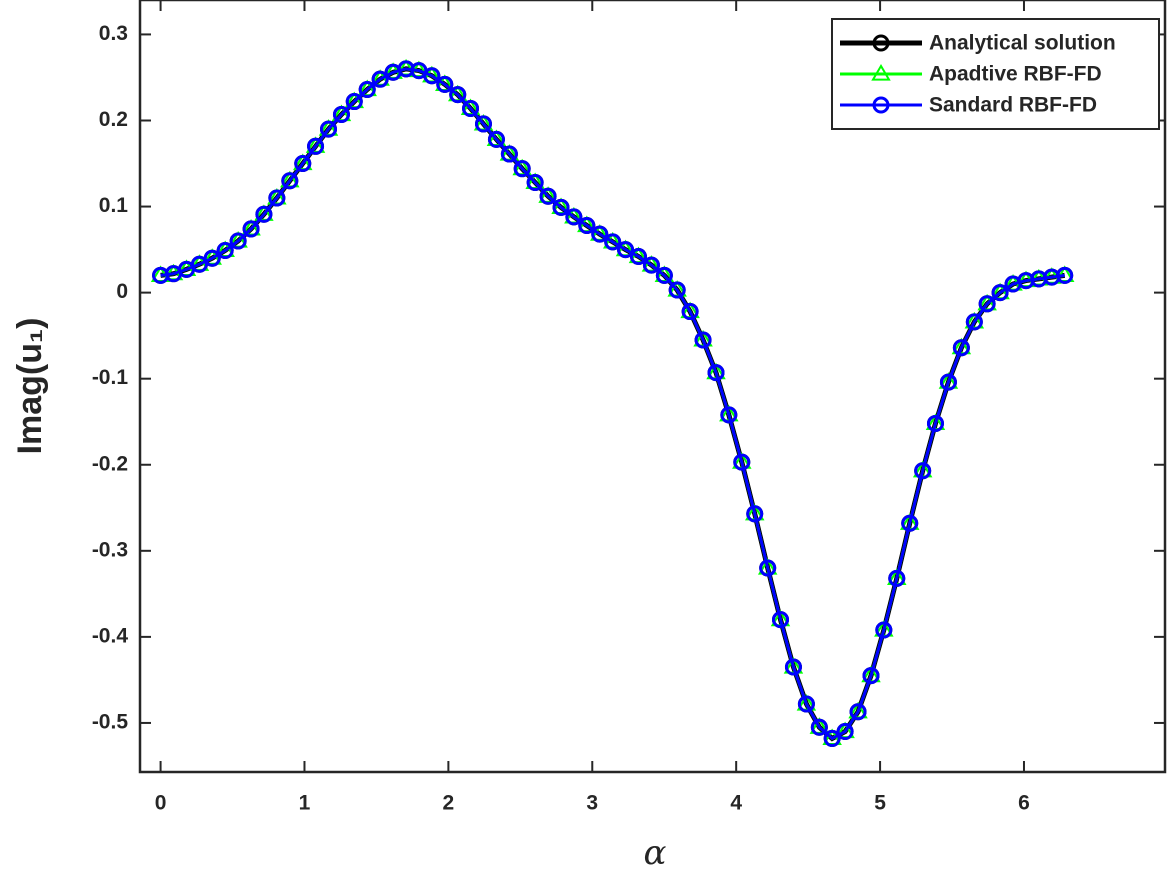 This screenshot has height=875, width=1167. I want to click on y-tick-label: -0.2, so click(110, 463).